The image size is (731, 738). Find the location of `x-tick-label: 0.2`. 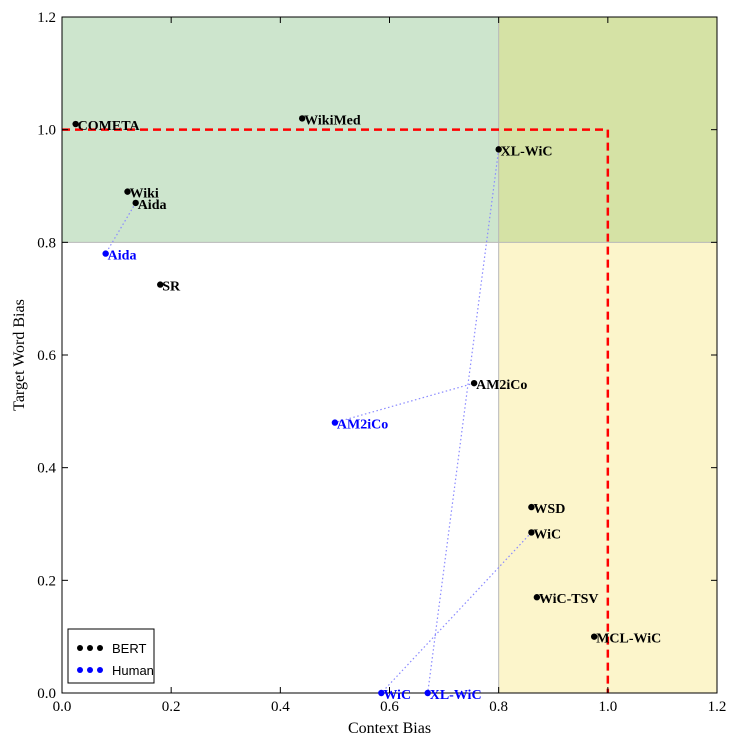

x-tick-label: 0.2 is located at coordinates (171, 707).